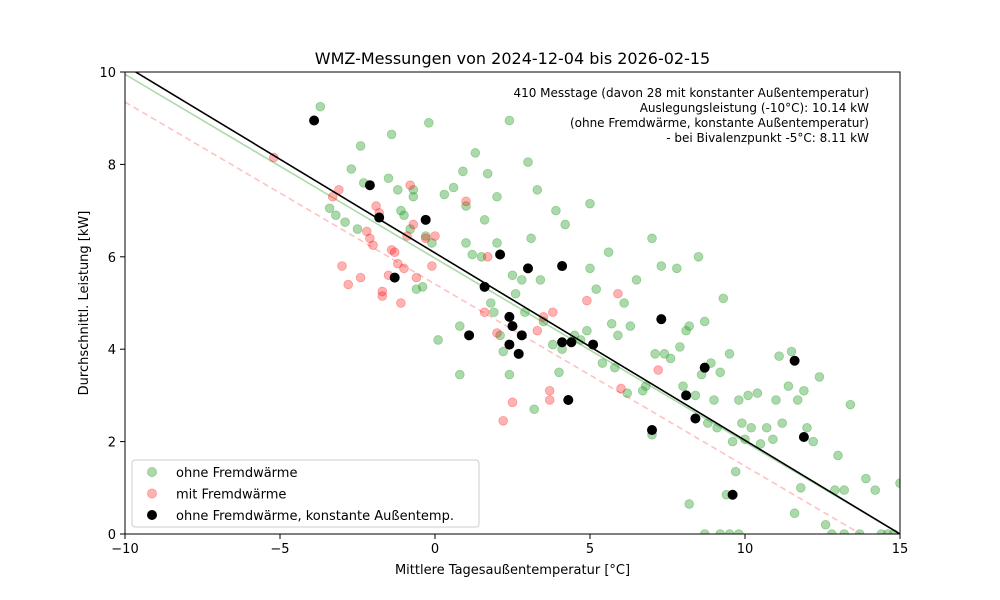 This screenshot has width=1000, height=600. I want to click on annotation-line: - bei Bivalenzpunkt -5°C: 8.11 kW, so click(767, 138).